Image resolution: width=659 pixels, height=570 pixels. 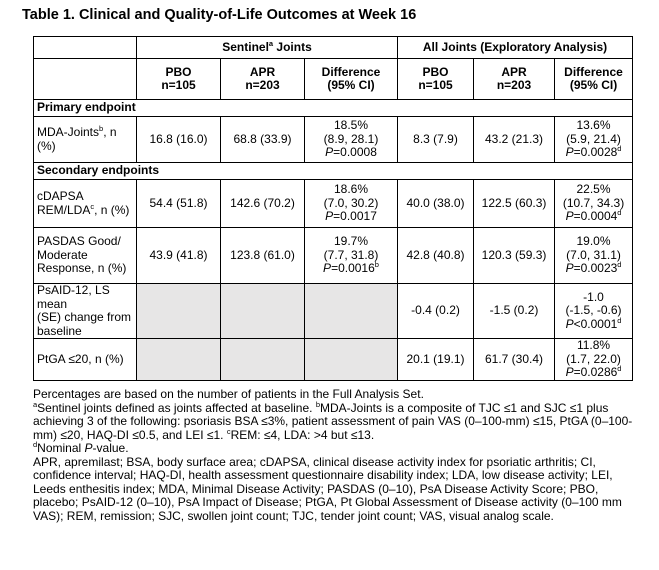 I want to click on header-sentinel-apr: APR n=203, so click(x=262, y=79).